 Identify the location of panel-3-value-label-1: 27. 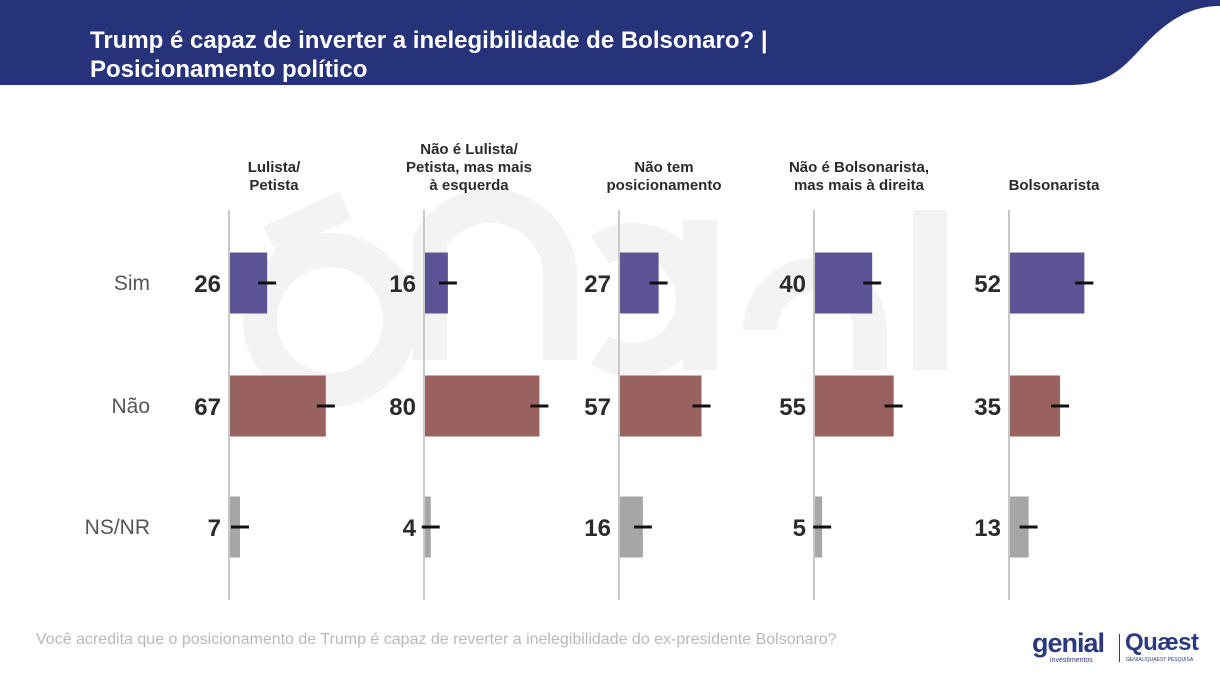
(597, 284).